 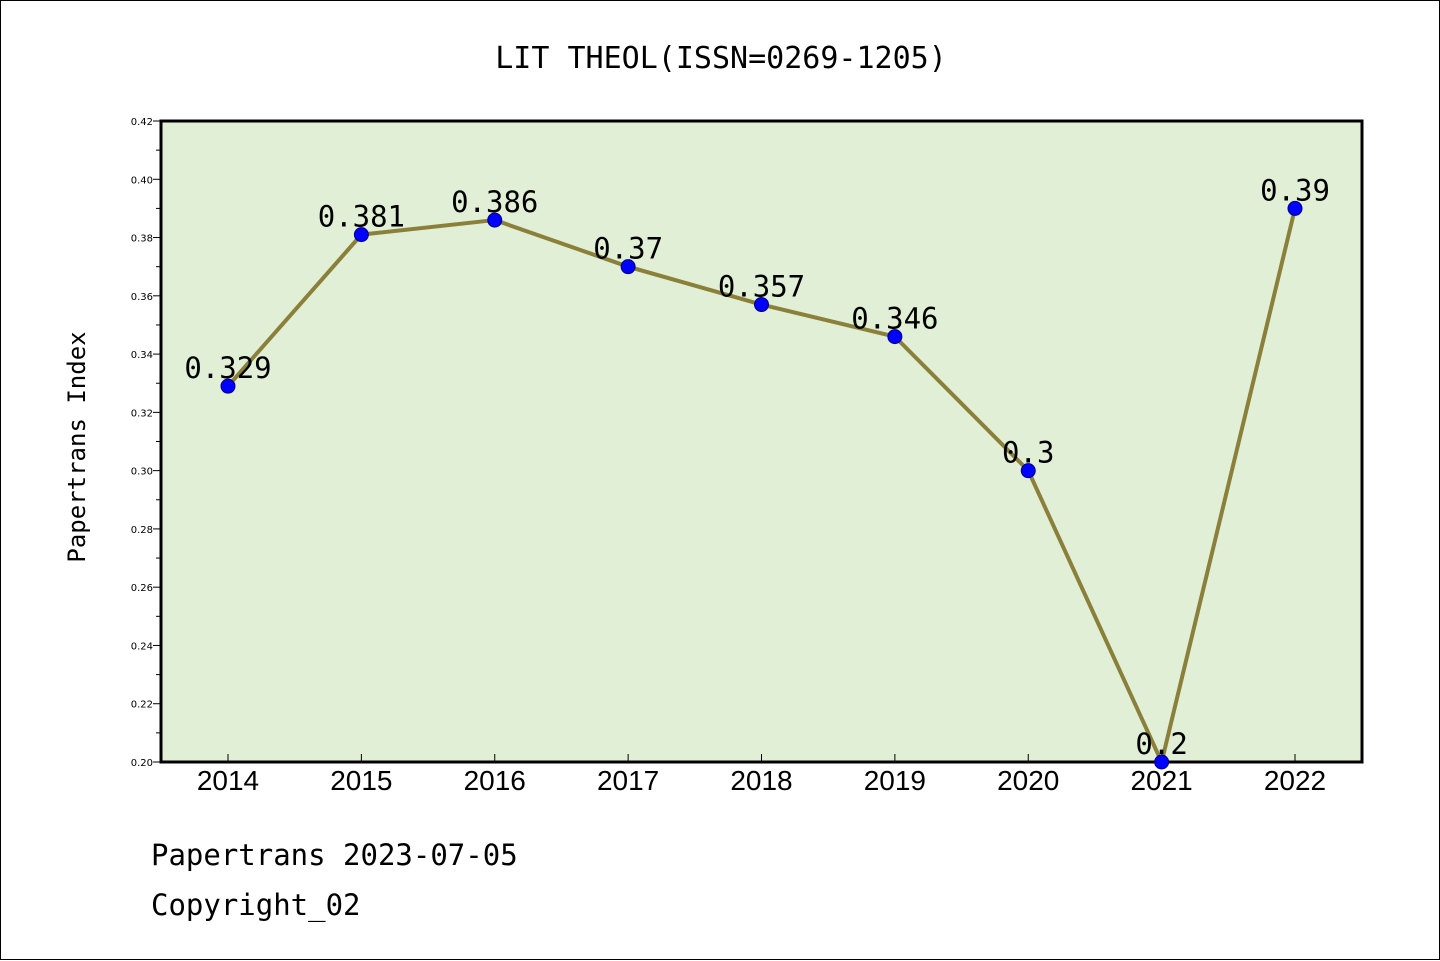 I want to click on chart-title: LIT THEOL(ISSN=0269-1205), so click(x=721, y=58).